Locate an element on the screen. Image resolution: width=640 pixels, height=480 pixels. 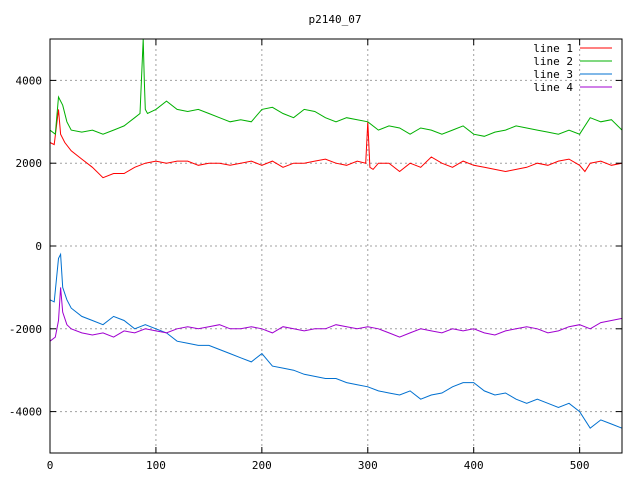
x-tick-label: 100 is located at coordinates (156, 465).